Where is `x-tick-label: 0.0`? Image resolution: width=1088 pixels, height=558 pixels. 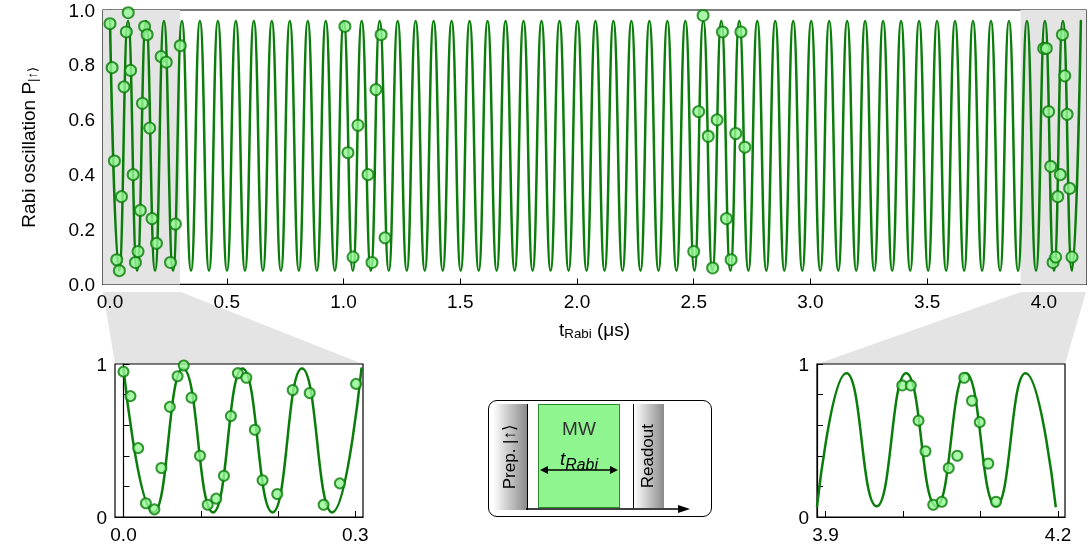
x-tick-label: 0.0 is located at coordinates (123, 534).